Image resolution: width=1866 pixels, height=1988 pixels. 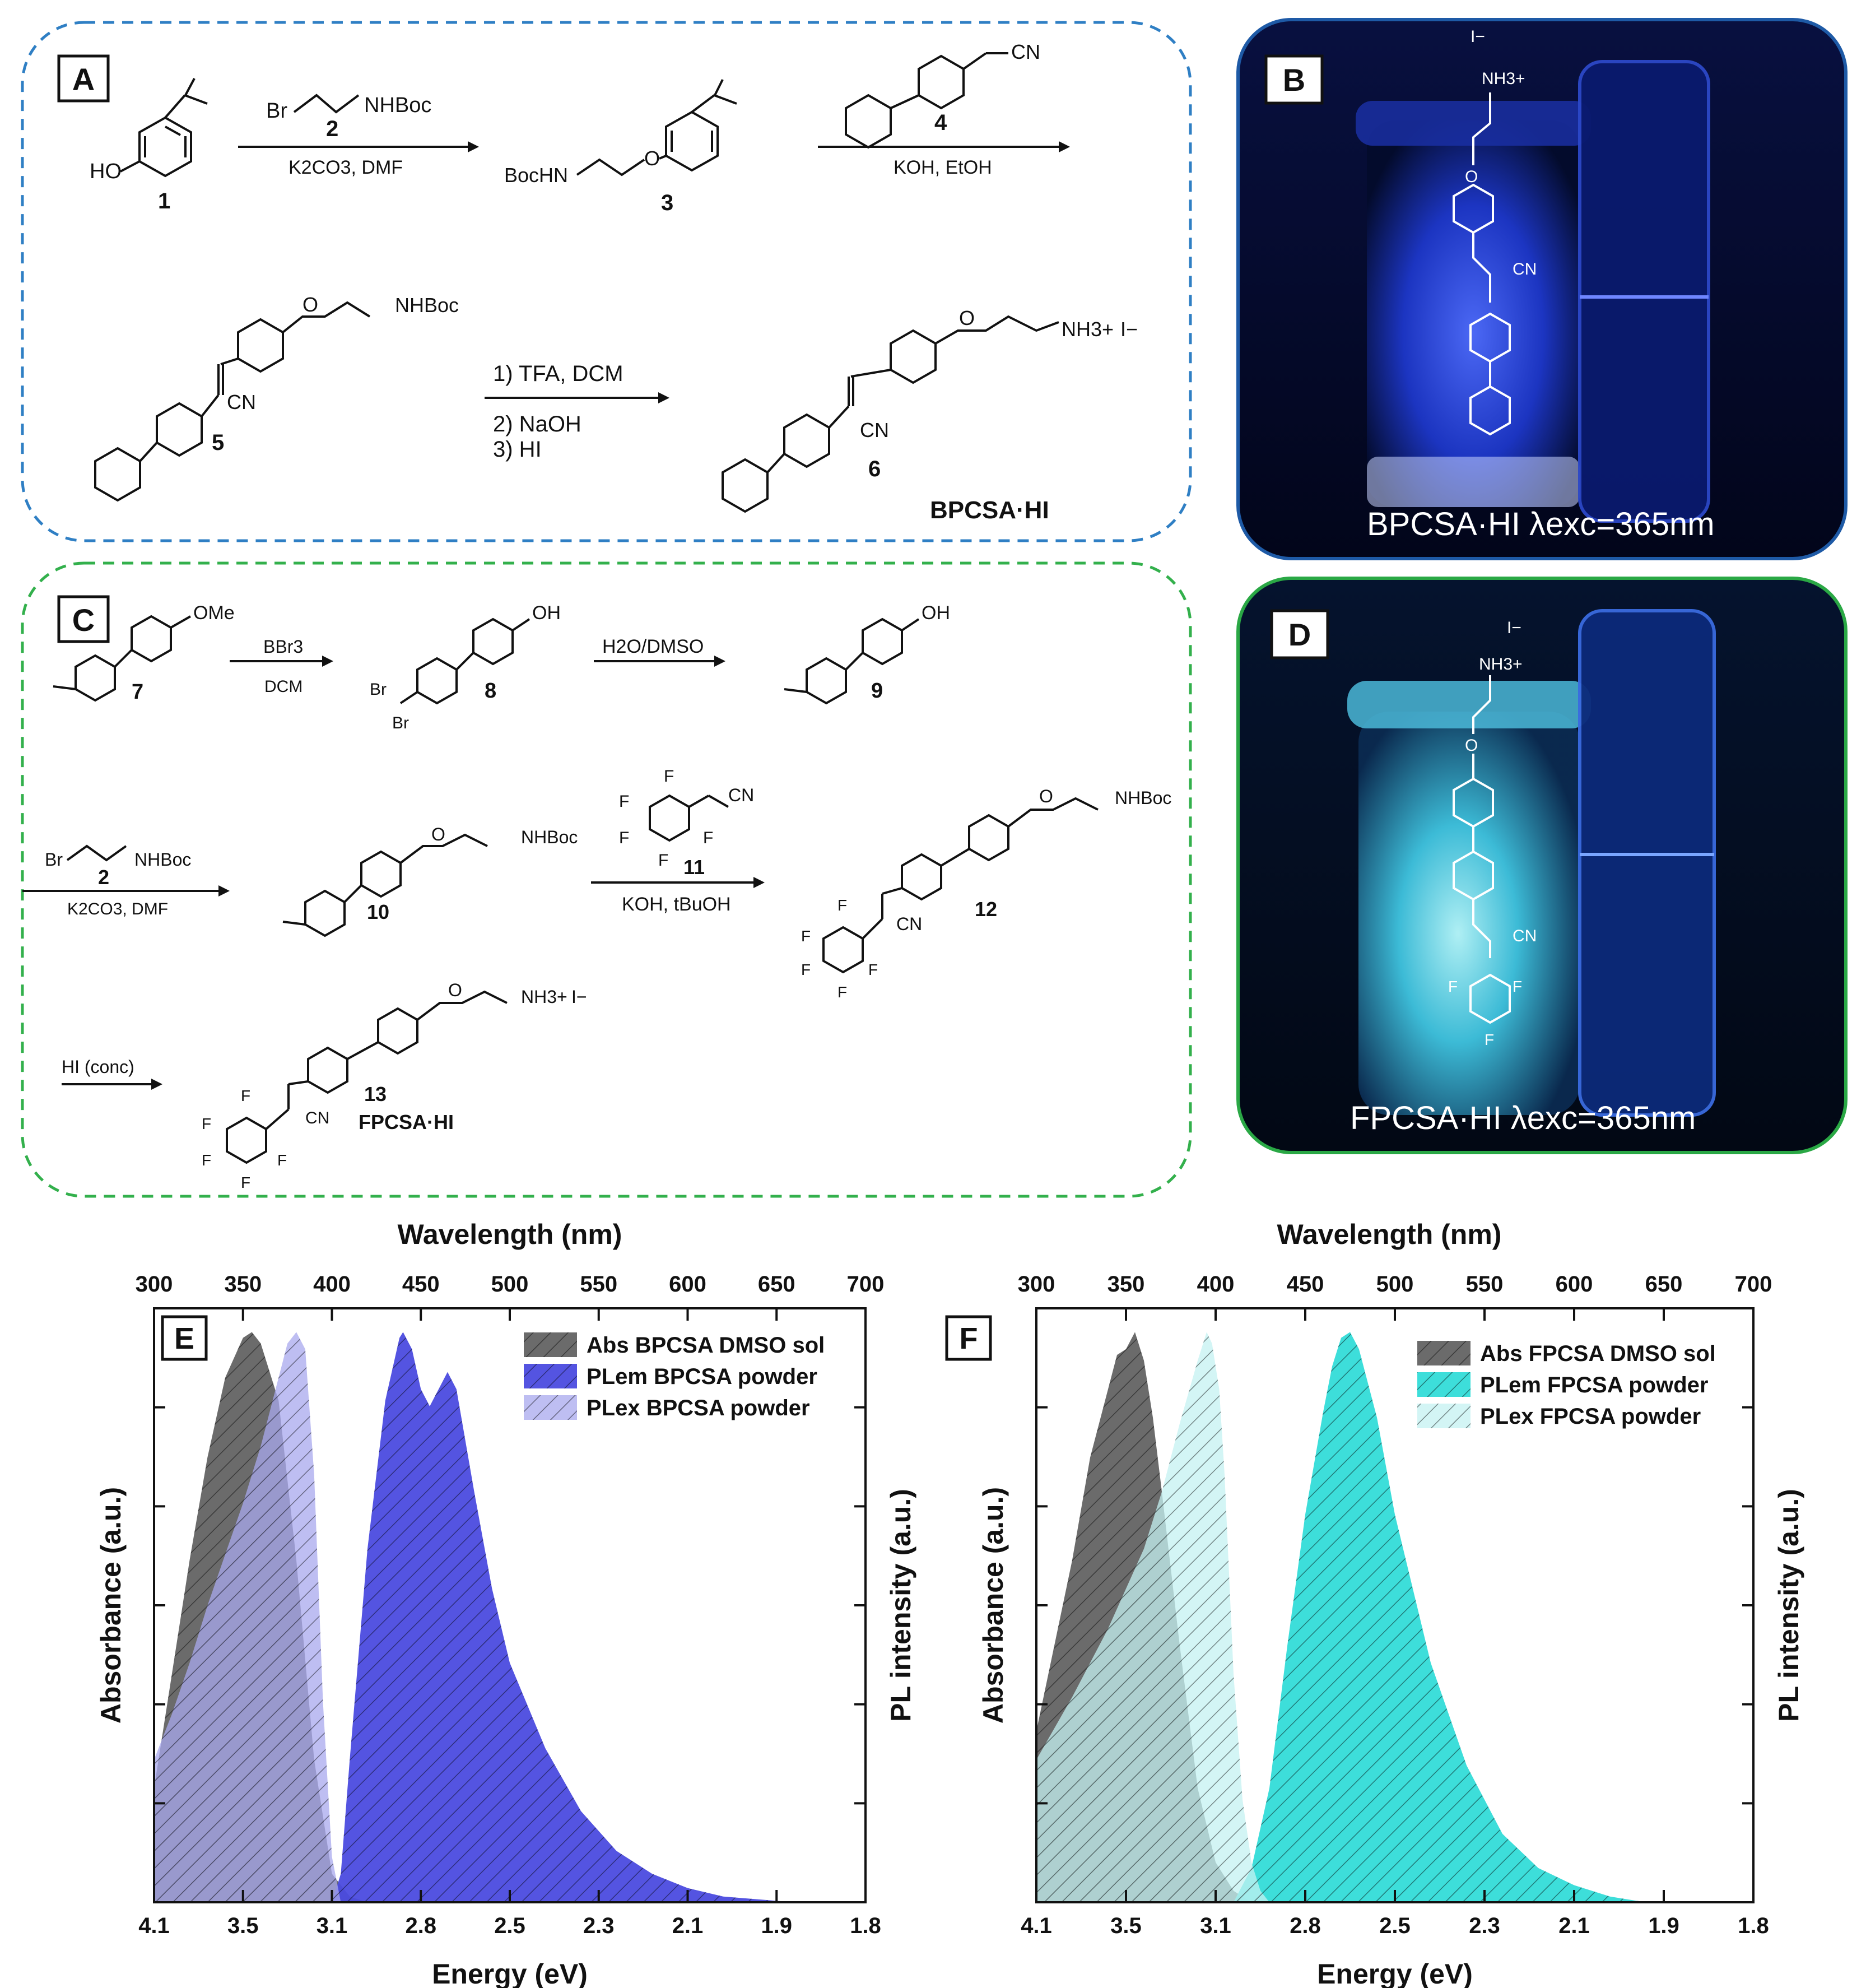 I want to click on top-tick-label: 450, so click(x=1306, y=1284).